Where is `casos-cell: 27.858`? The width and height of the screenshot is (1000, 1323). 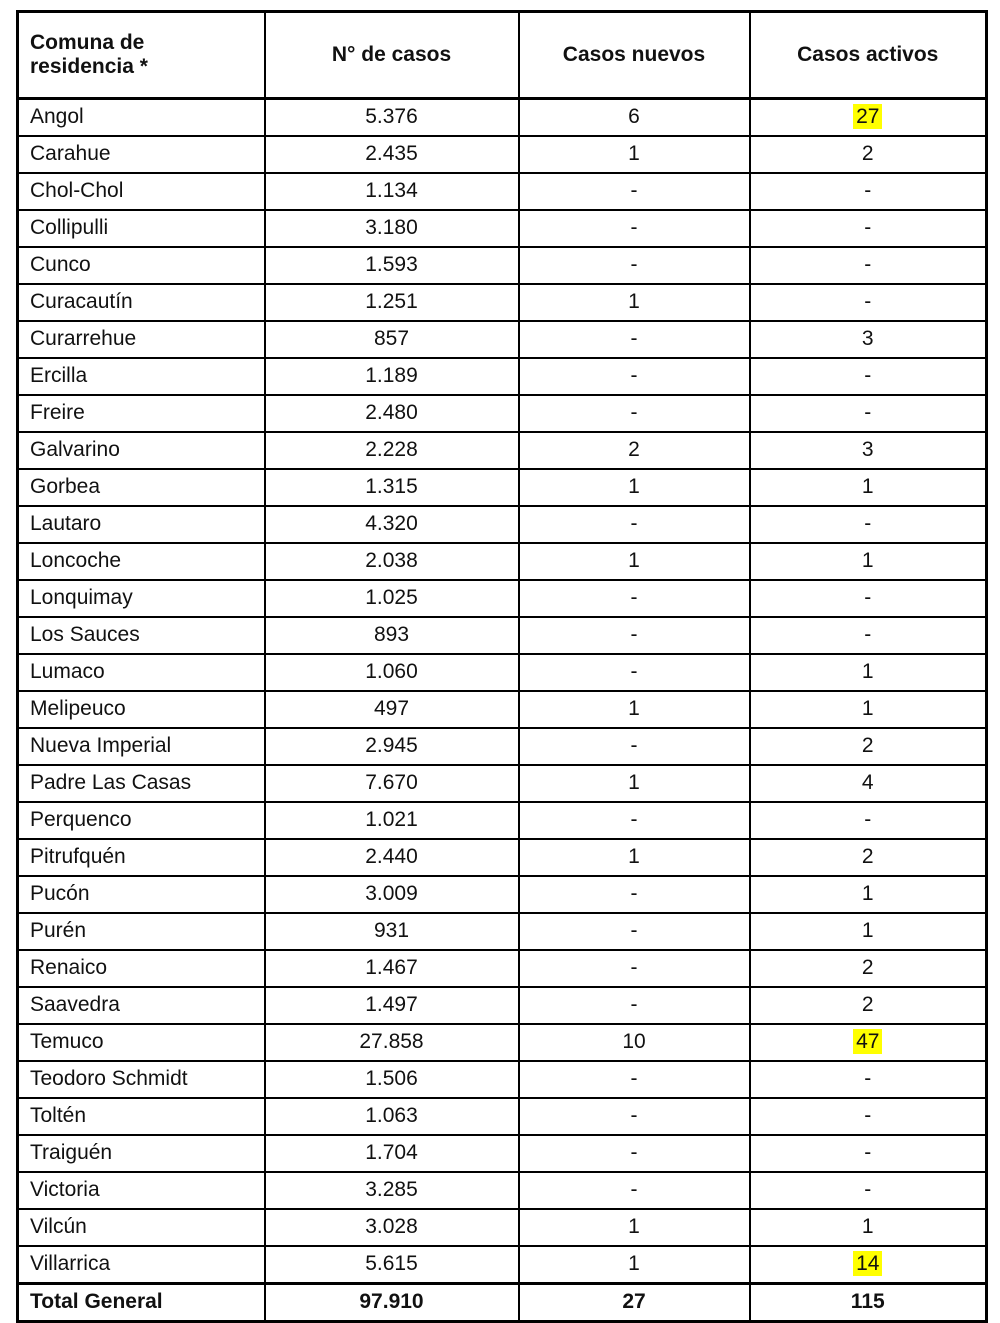 casos-cell: 27.858 is located at coordinates (391, 1042).